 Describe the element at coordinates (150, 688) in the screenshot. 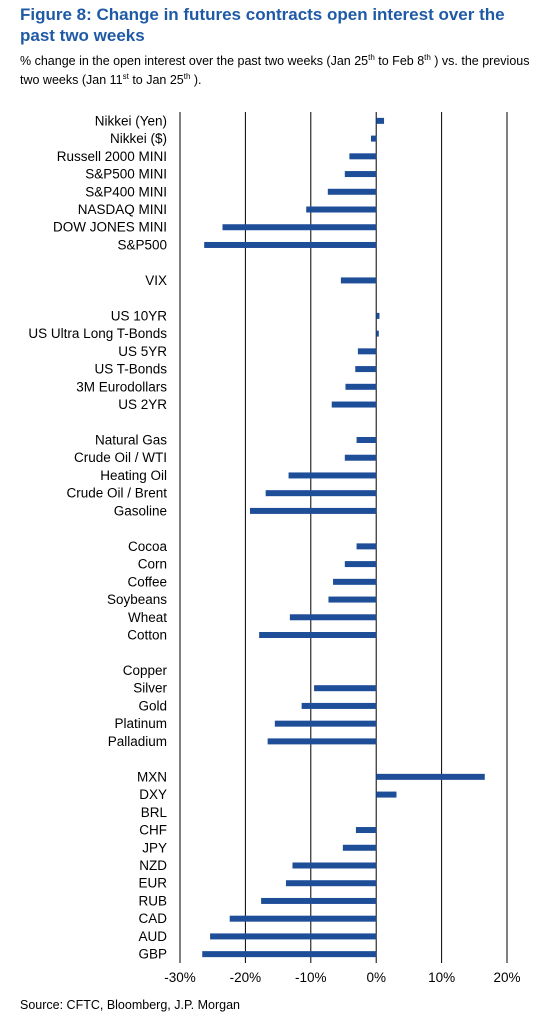

I see `category-label: Silver` at that location.